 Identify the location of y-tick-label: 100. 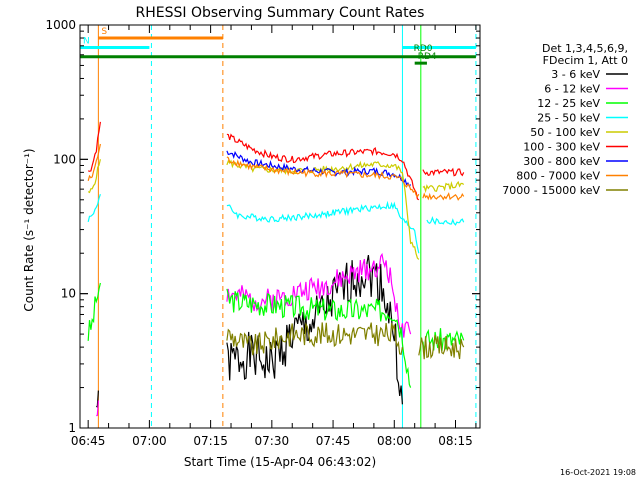
(64, 159).